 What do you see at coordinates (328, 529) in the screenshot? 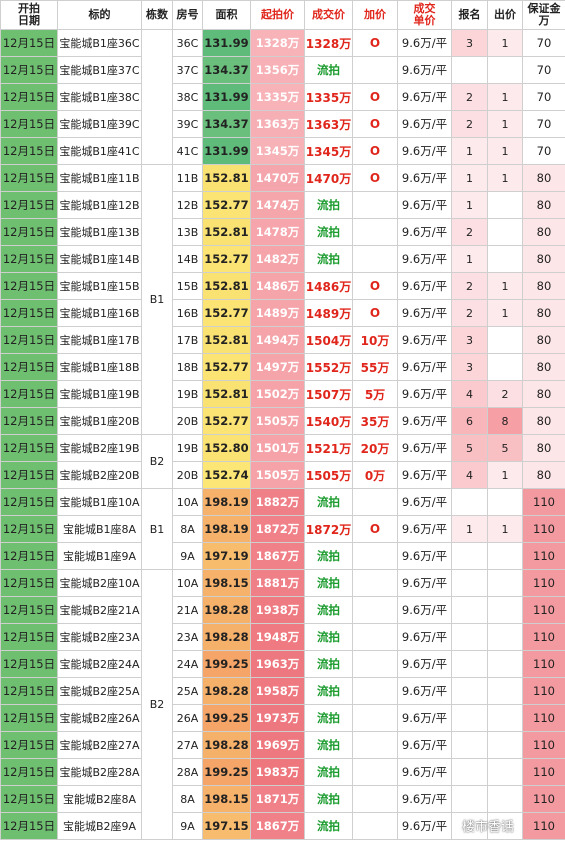
I see `deal-price-cell: 1872万` at bounding box center [328, 529].